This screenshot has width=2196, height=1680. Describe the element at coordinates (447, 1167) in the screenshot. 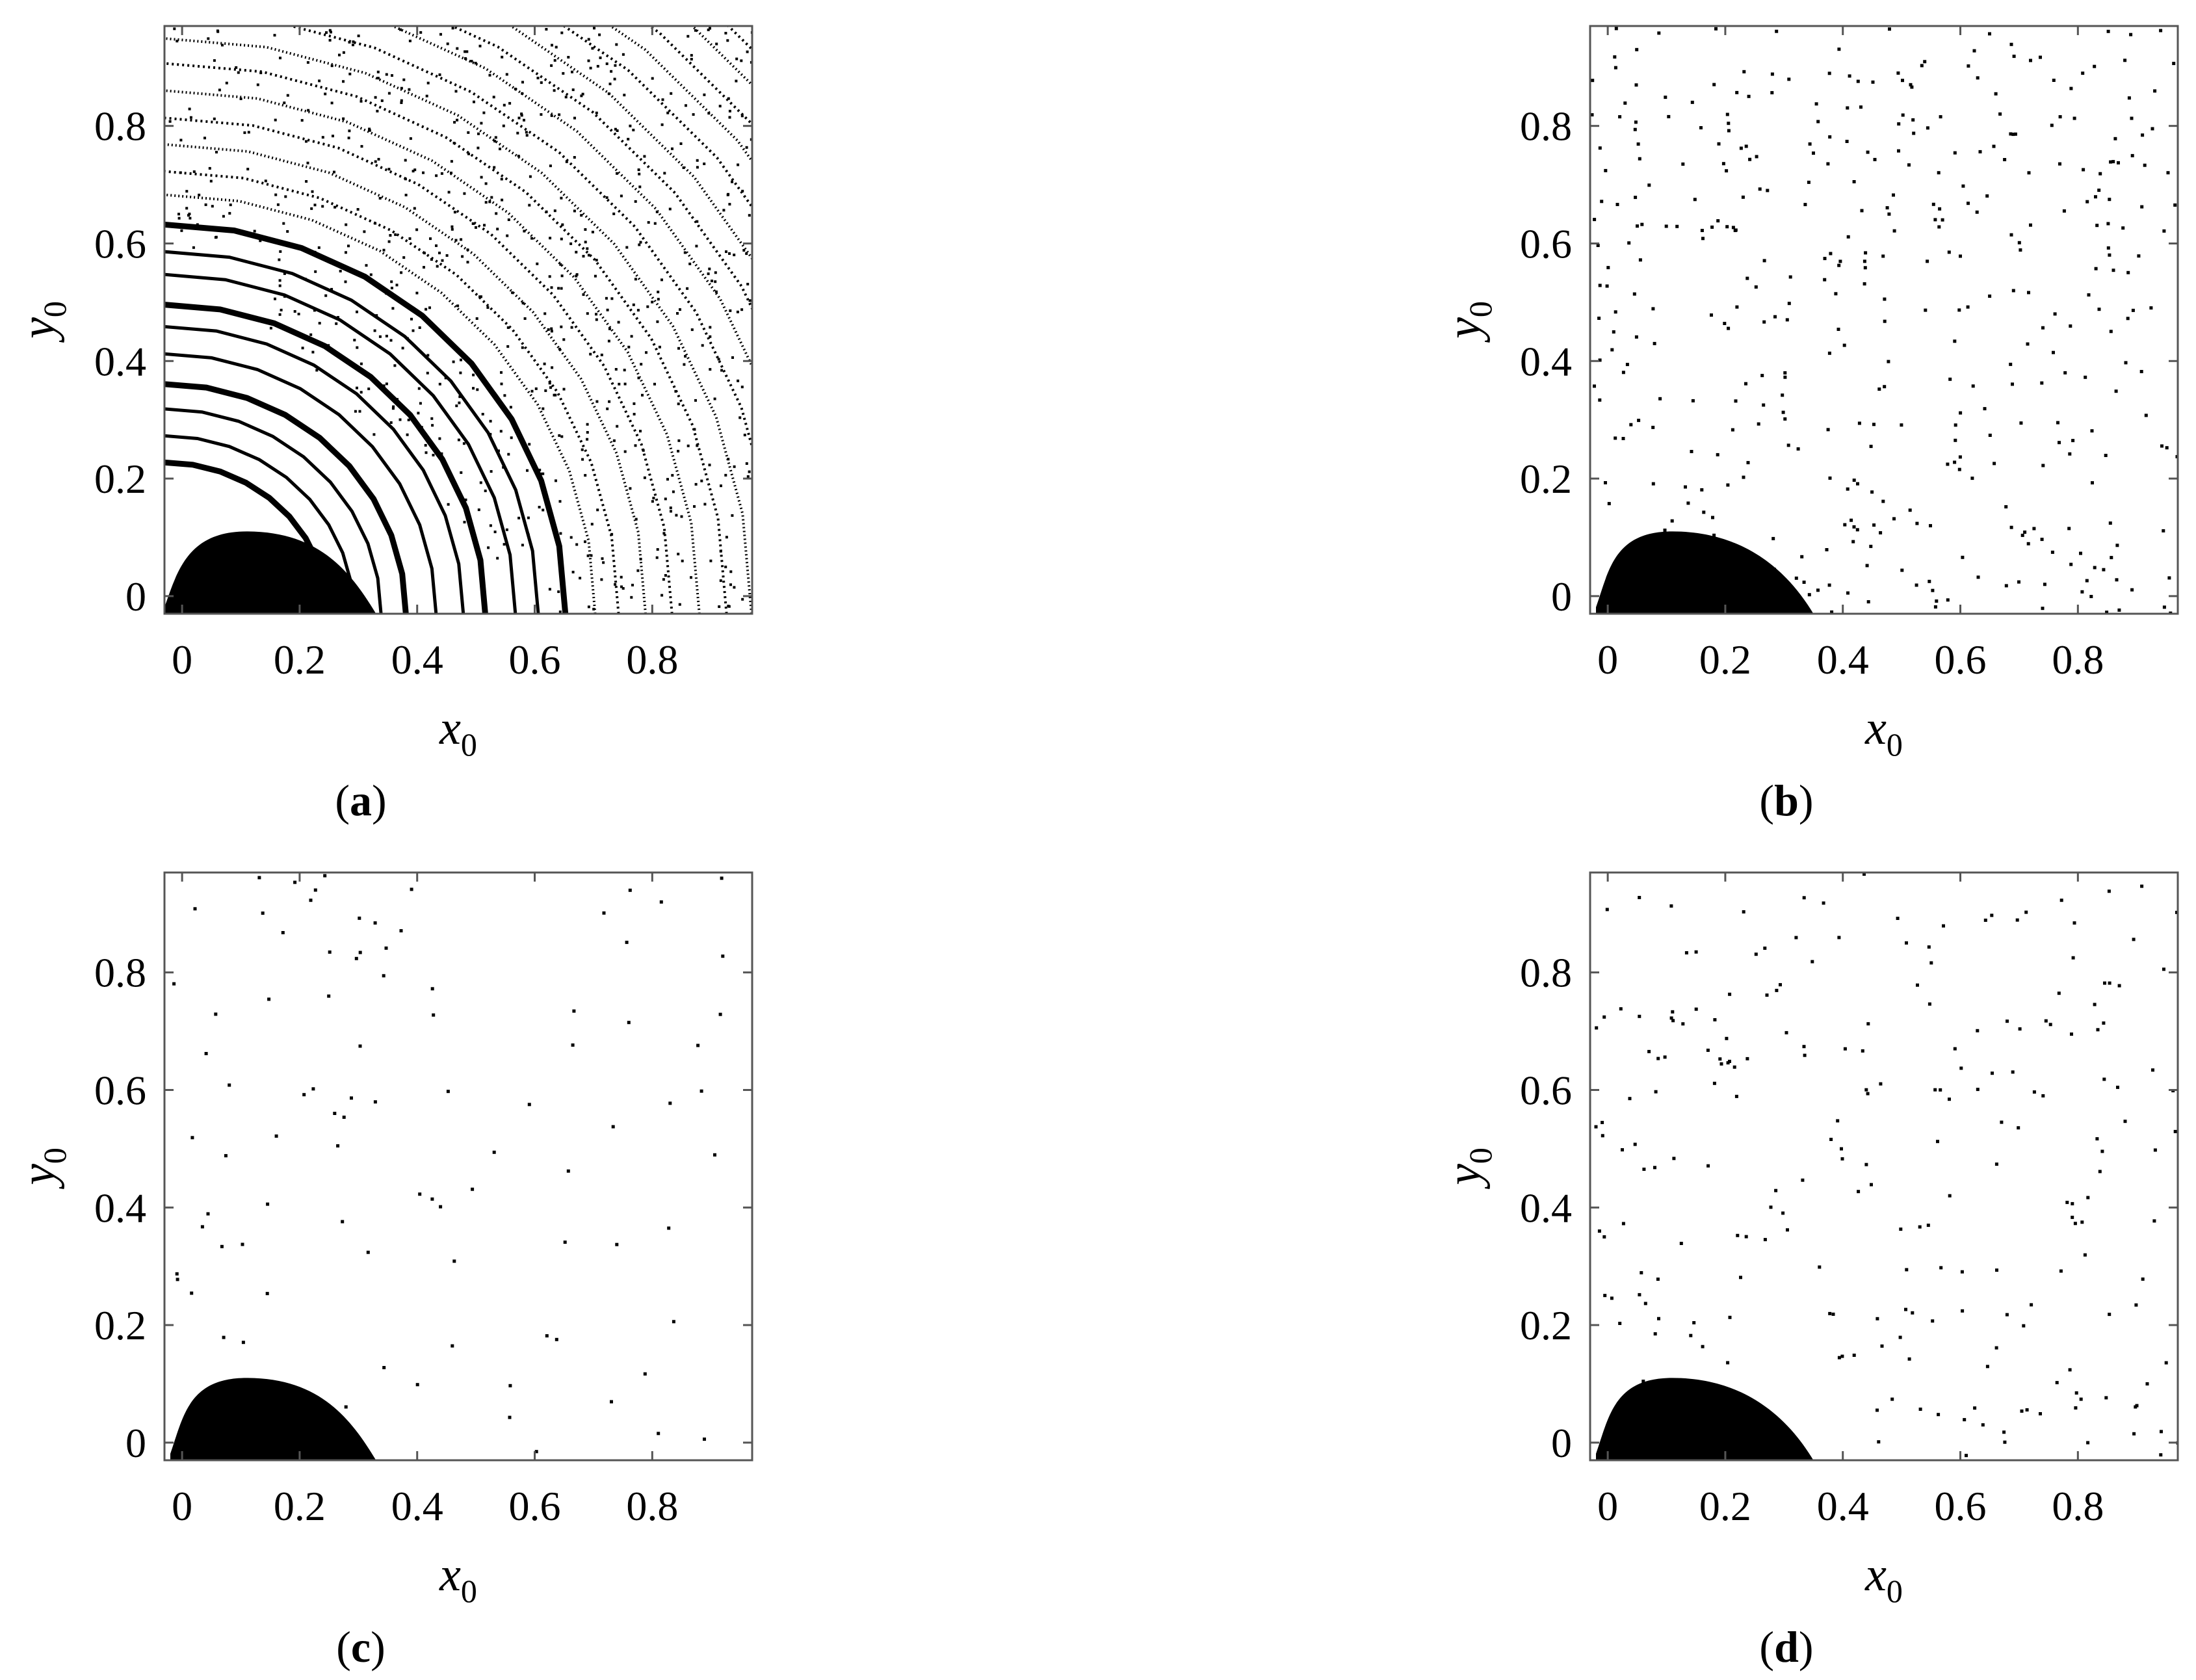

I see `plot-area` at that location.